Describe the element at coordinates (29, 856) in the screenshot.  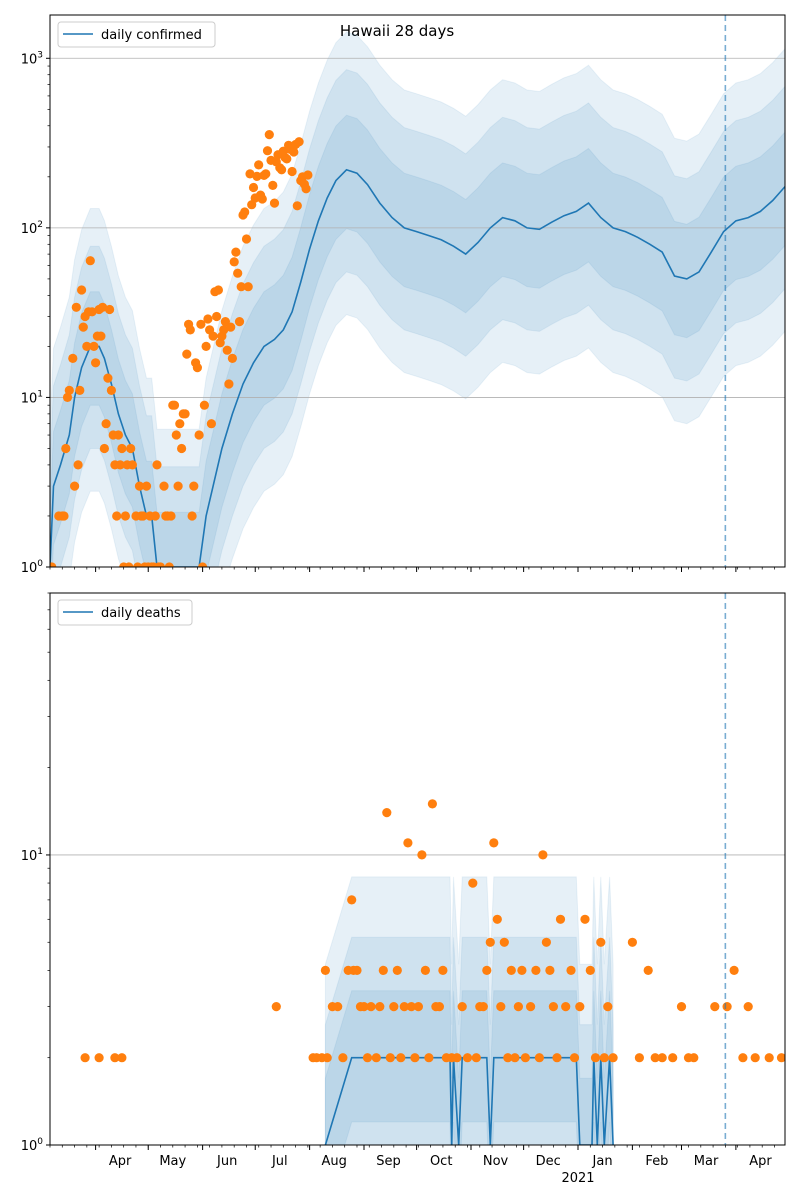
I see `deaths-ytick-base-1: 10` at that location.